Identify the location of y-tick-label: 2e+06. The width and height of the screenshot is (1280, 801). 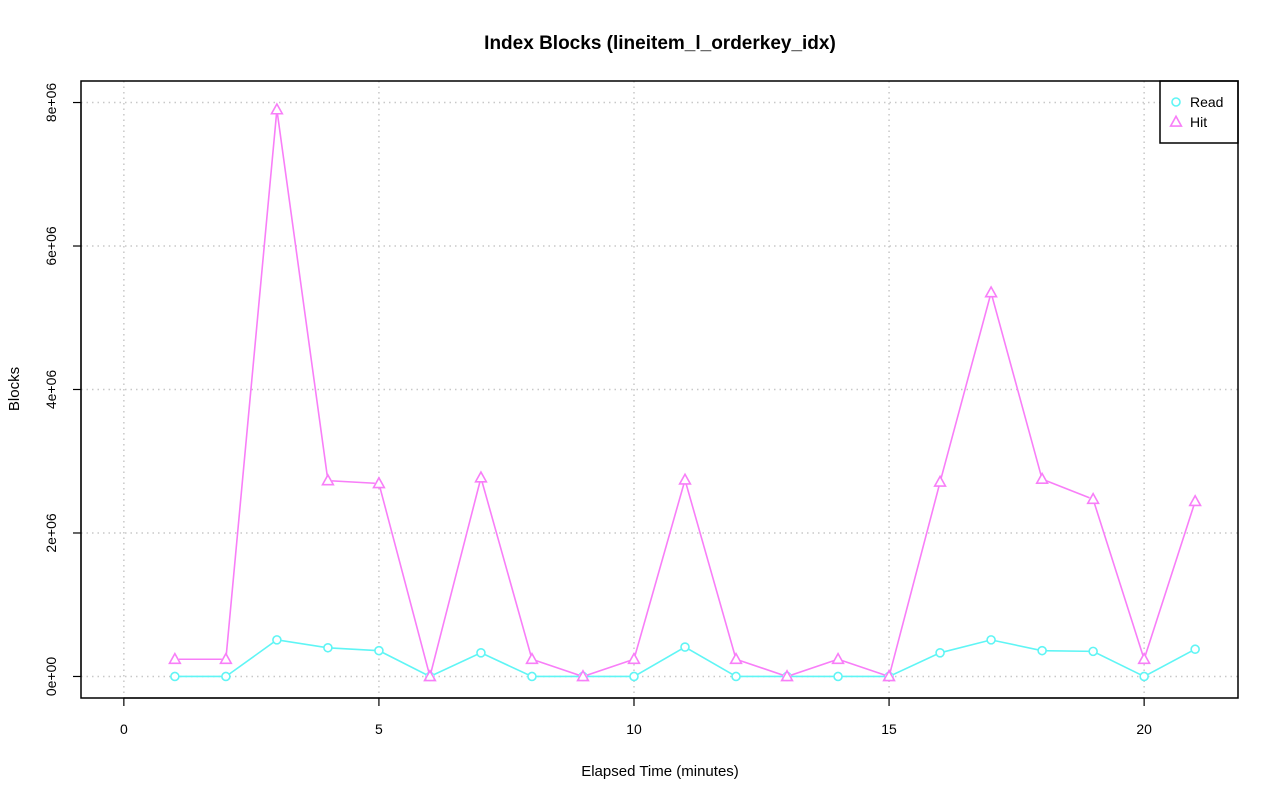
(51, 533).